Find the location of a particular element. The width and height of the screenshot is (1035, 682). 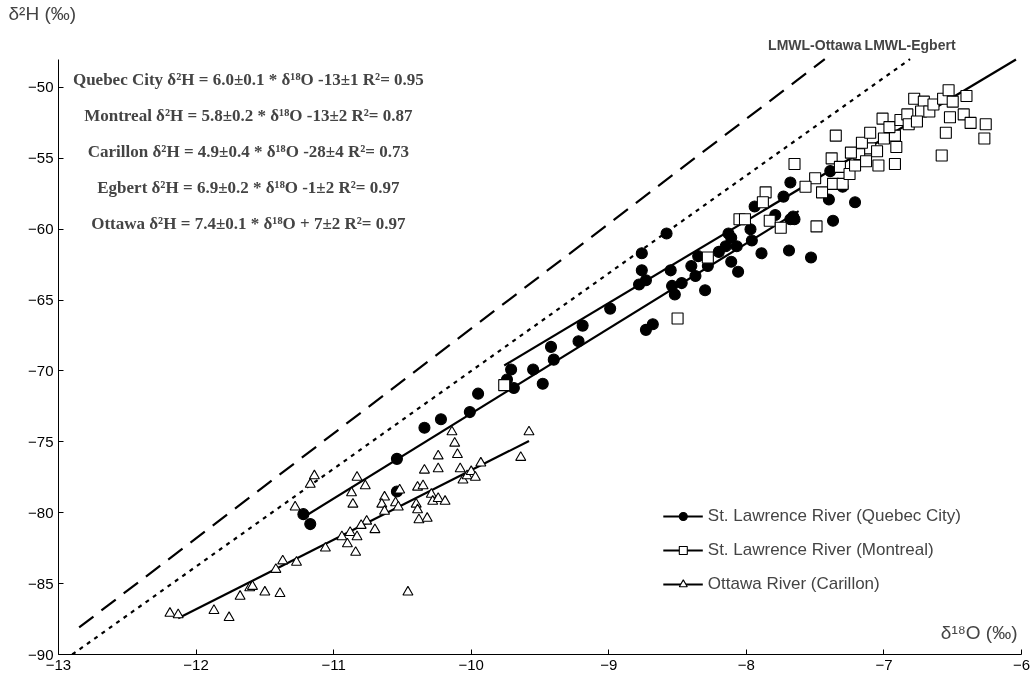

x-tick-label: −8 is located at coordinates (746, 664).